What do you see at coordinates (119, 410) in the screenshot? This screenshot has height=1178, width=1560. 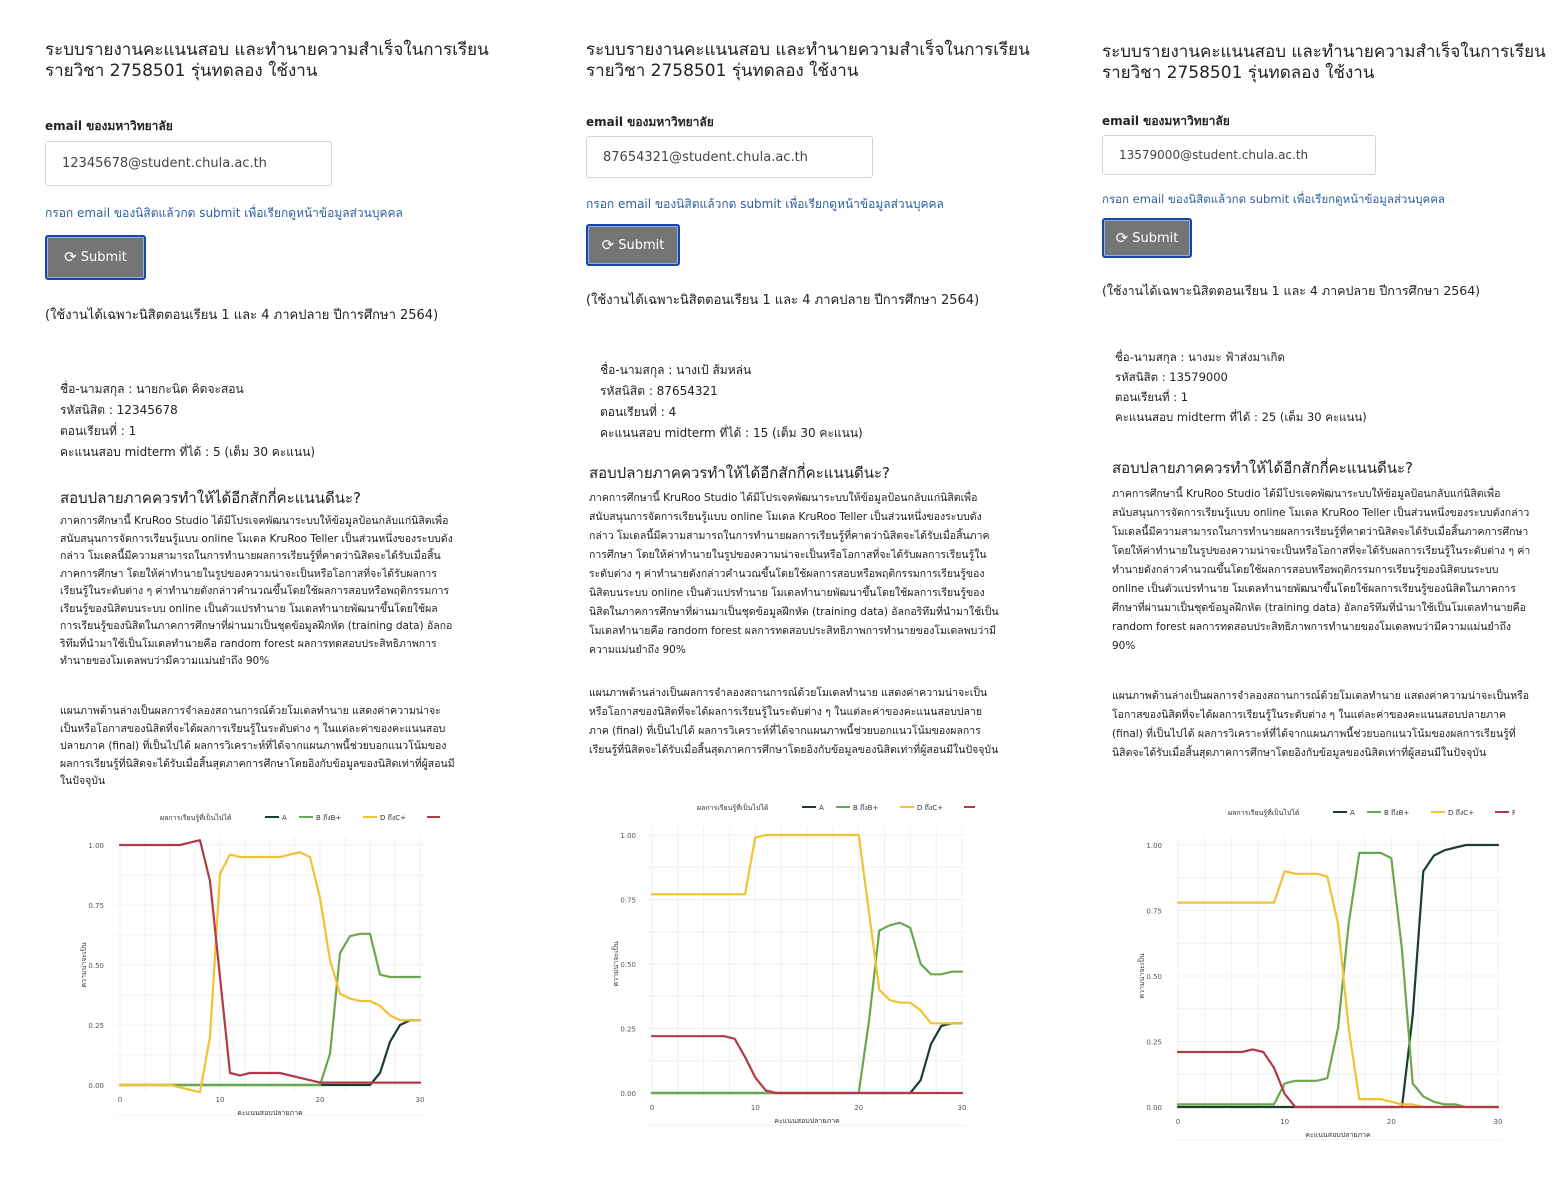 I see `student-id: รหัสนิสิต : 12345678` at bounding box center [119, 410].